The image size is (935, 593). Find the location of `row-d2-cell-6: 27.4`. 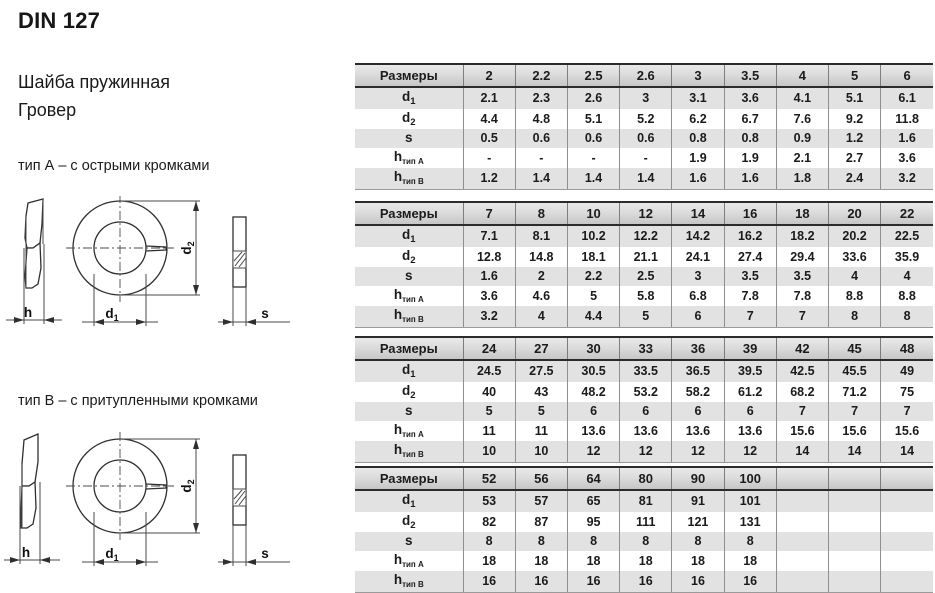

row-d2-cell-6: 27.4 is located at coordinates (750, 257).